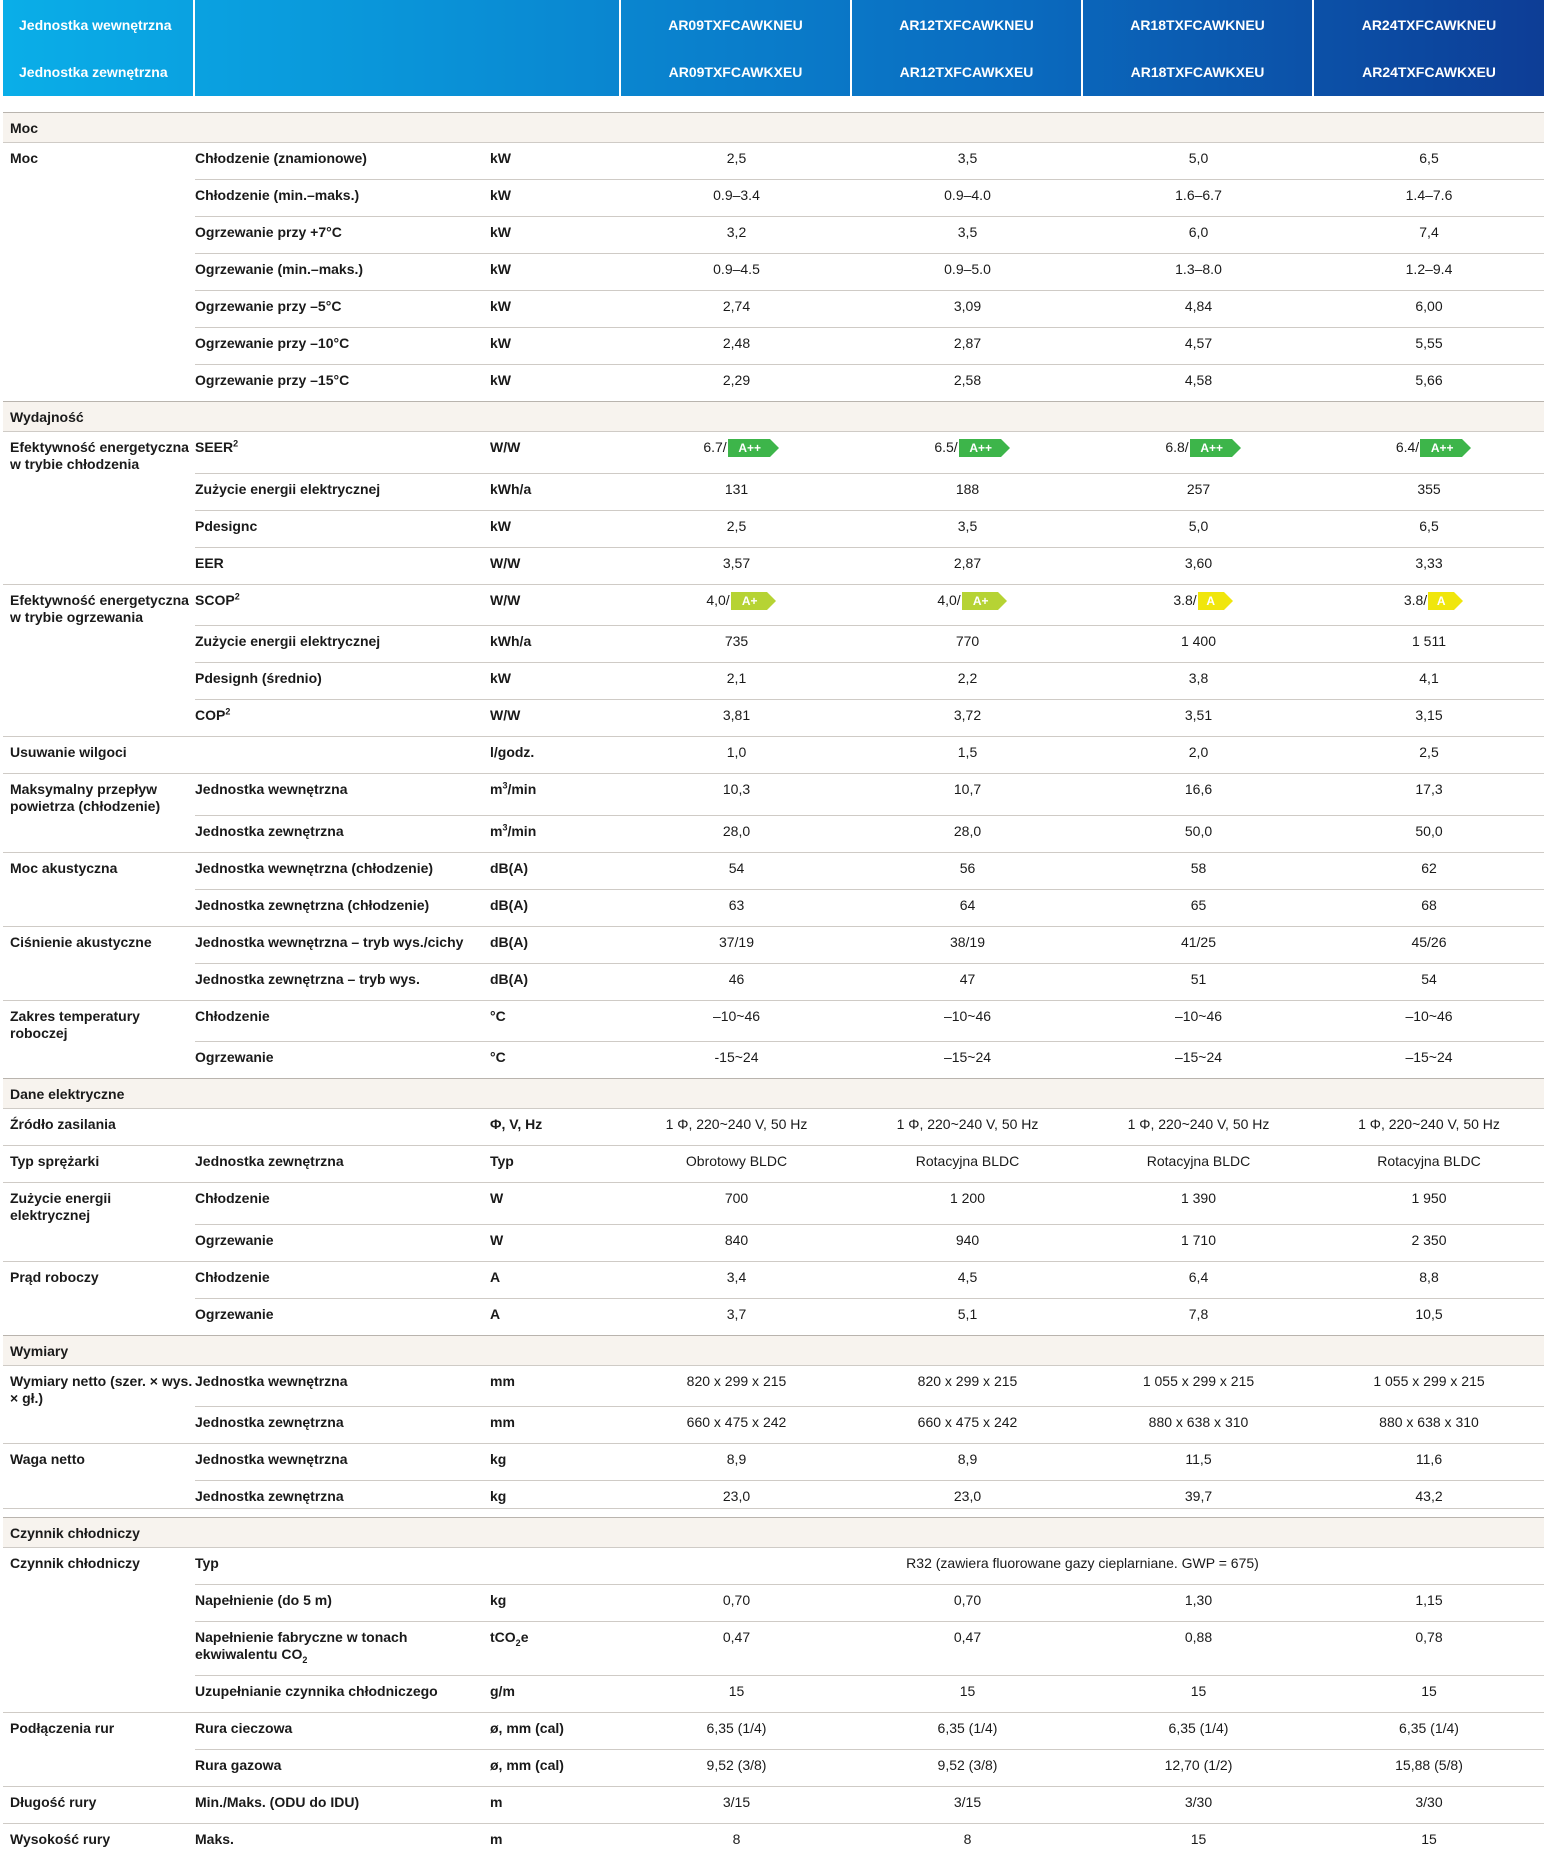  What do you see at coordinates (736, 1386) in the screenshot?
I see `row-value: 820 x 299 x 215` at bounding box center [736, 1386].